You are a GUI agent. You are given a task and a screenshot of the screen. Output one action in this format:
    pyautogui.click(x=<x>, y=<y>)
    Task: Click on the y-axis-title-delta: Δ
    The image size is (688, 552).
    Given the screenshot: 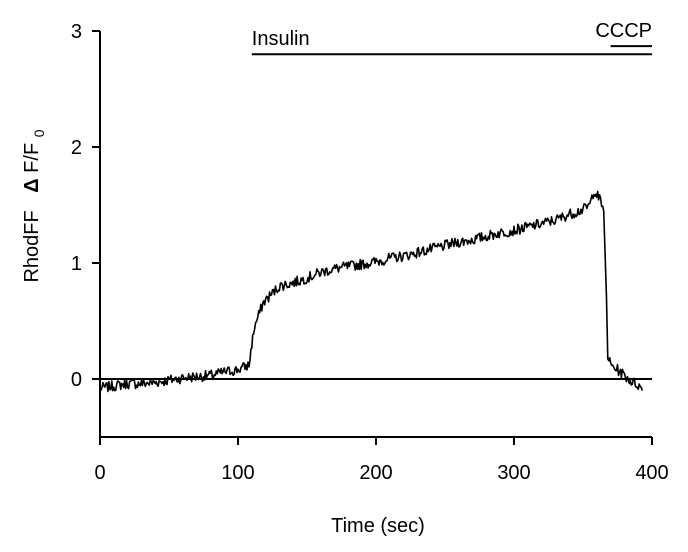 What is the action you would take?
    pyautogui.click(x=32, y=185)
    